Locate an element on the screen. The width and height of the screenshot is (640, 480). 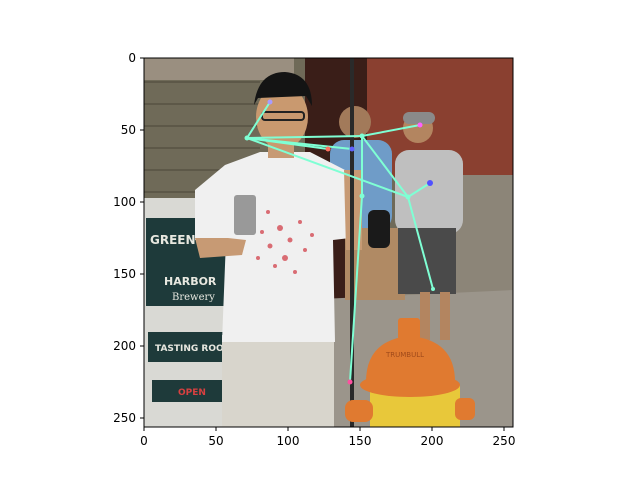
sign-line-4: TASTING ROO is located at coordinates (189, 349).